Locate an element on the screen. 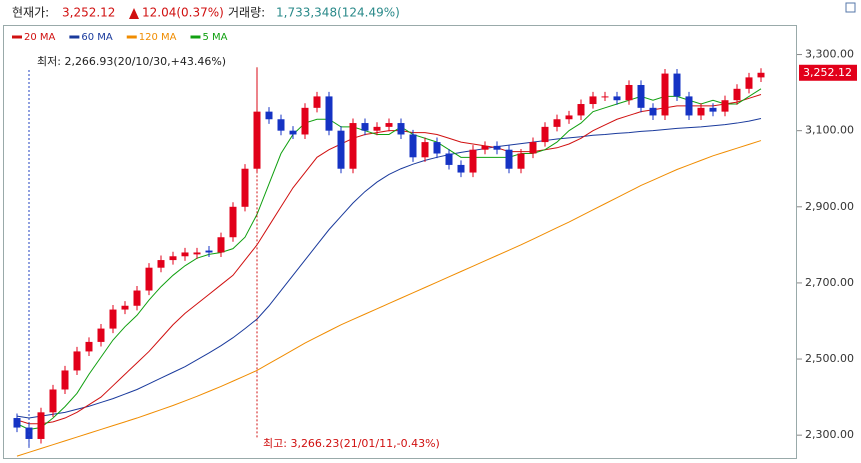 This screenshot has height=463, width=861. volume-label: 거래량: is located at coordinates (246, 13).